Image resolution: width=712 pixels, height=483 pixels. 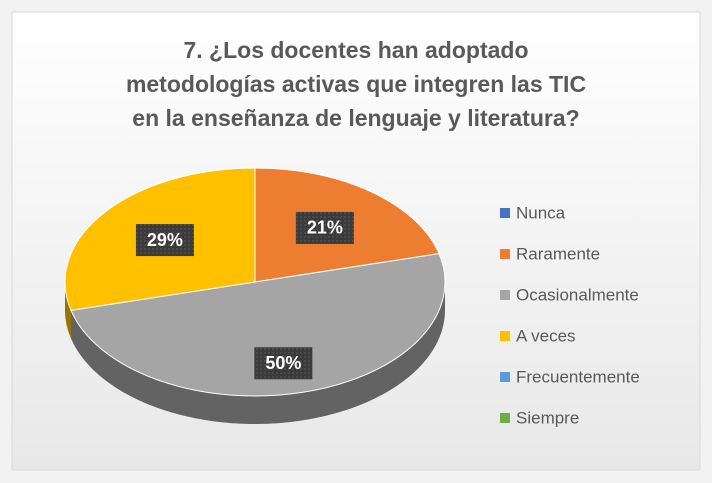 I want to click on data-label: 29%, so click(x=165, y=240).